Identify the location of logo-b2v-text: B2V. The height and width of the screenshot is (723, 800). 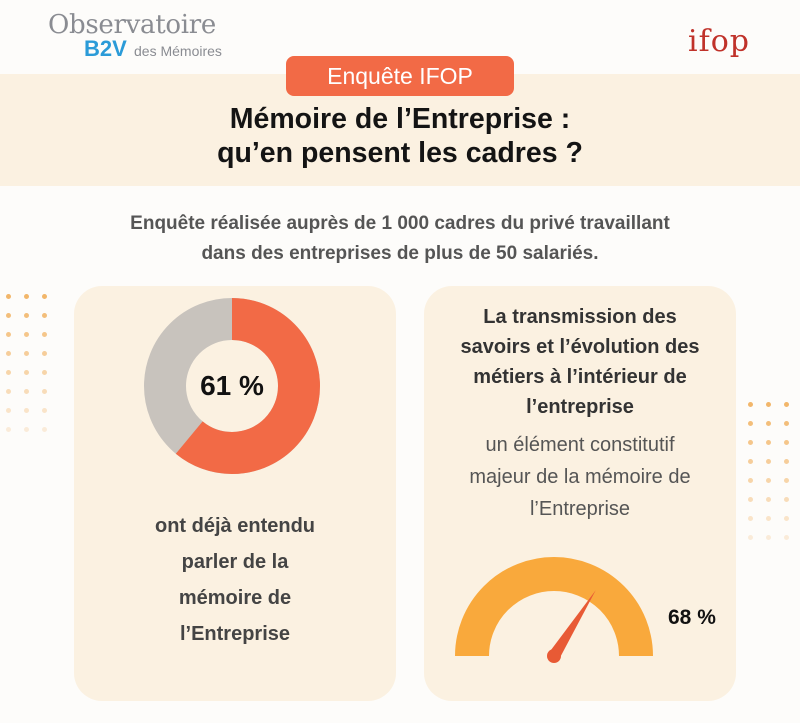
(105, 48).